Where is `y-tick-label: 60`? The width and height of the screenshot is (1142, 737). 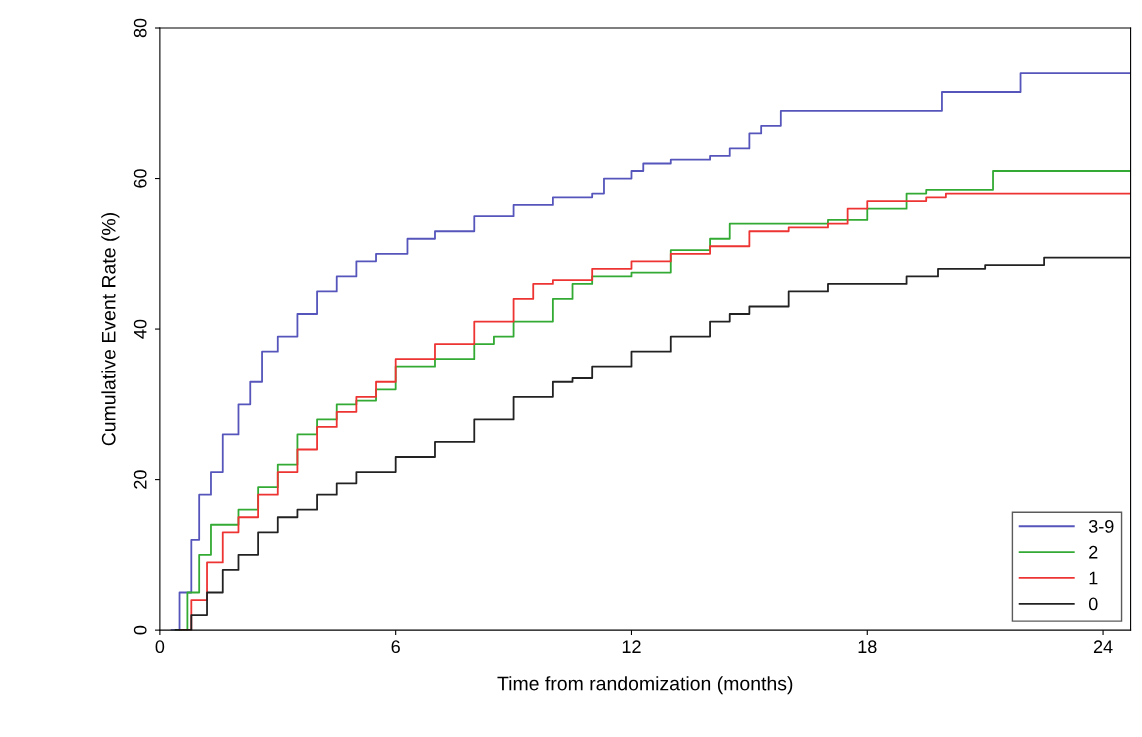 y-tick-label: 60 is located at coordinates (140, 178).